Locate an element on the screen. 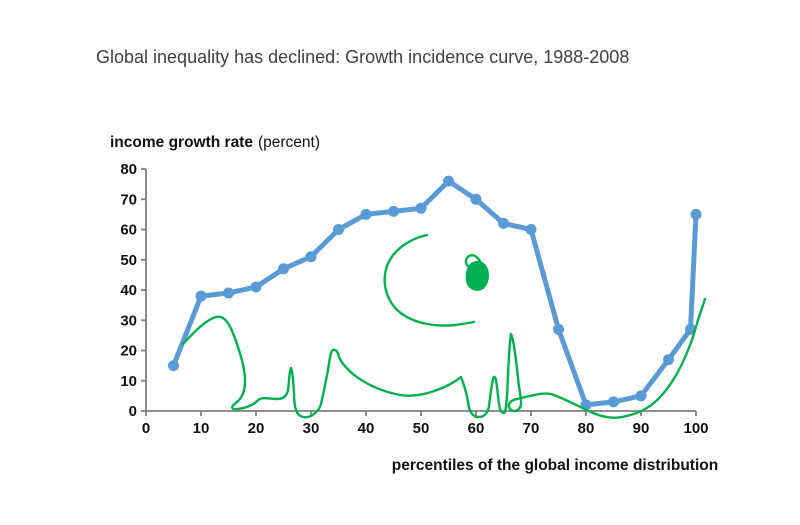 The image size is (800, 525). y-axis-title: income growth rate (percent) is located at coordinates (215, 142).